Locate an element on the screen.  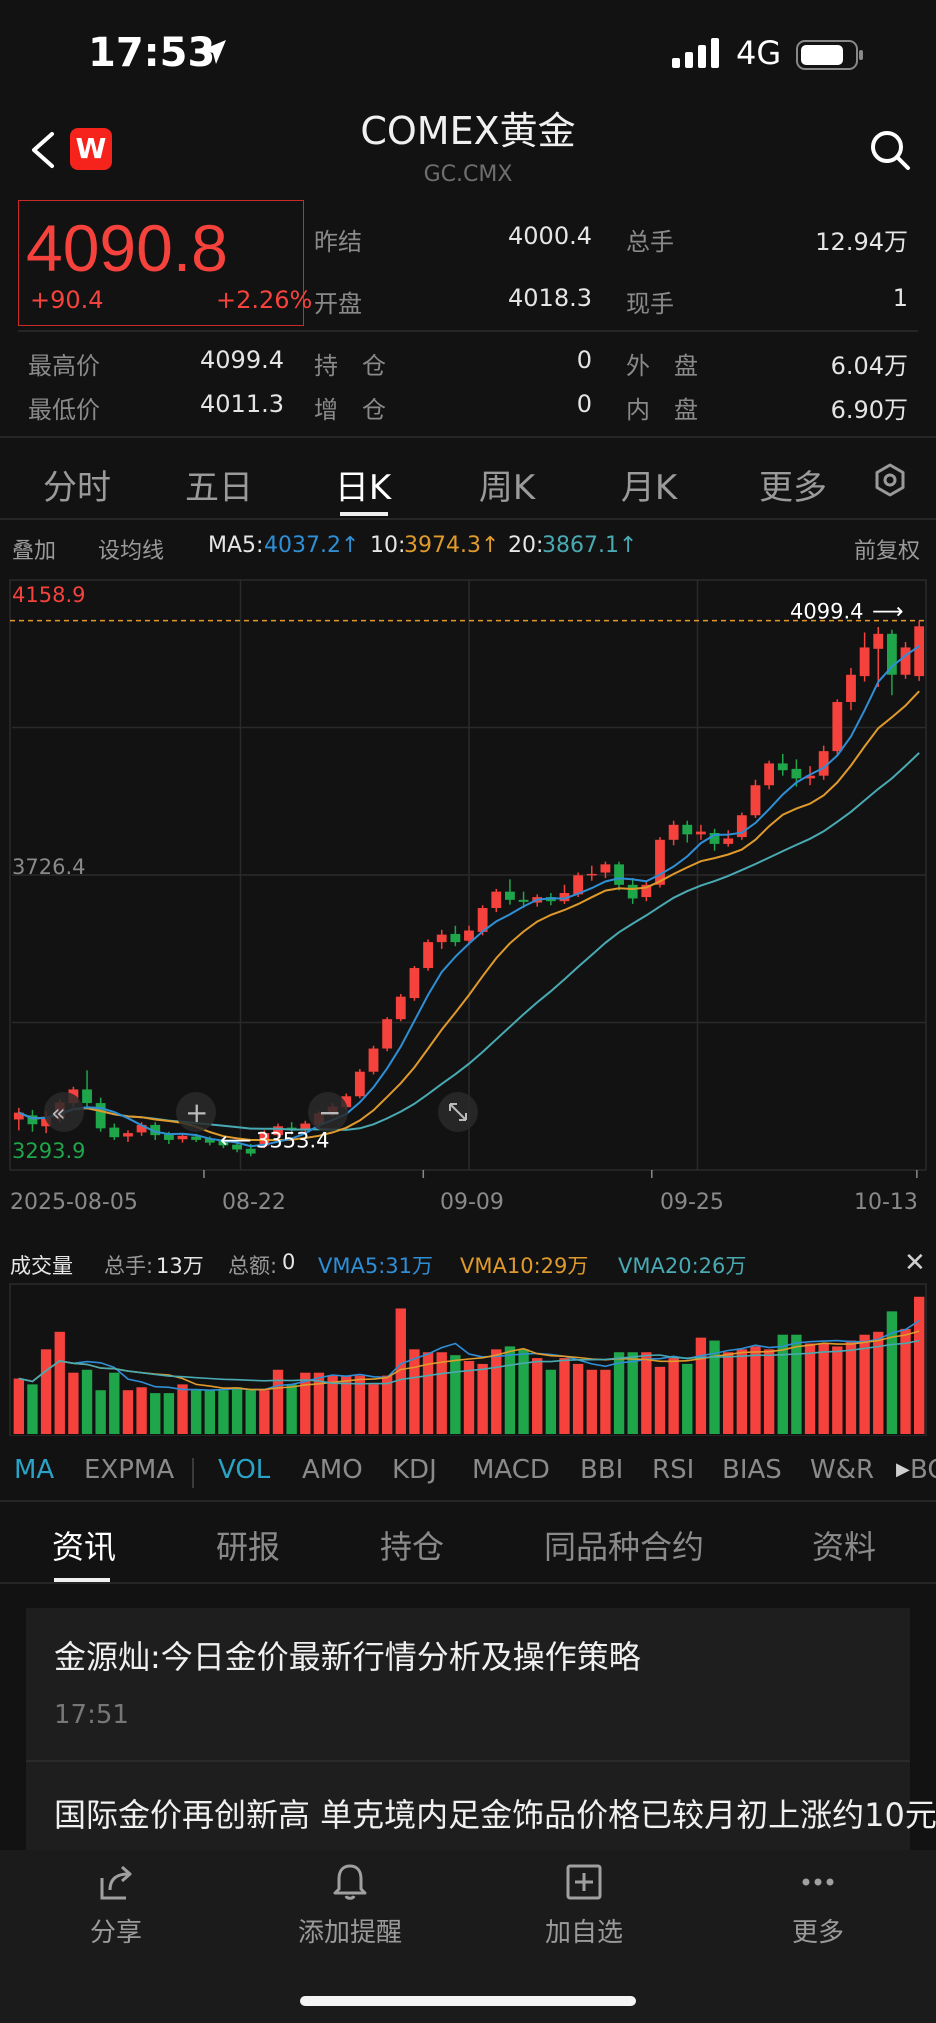
news-item-title: 金源灿:今日金价最新行情分析及操作策略 is located at coordinates (347, 1657).